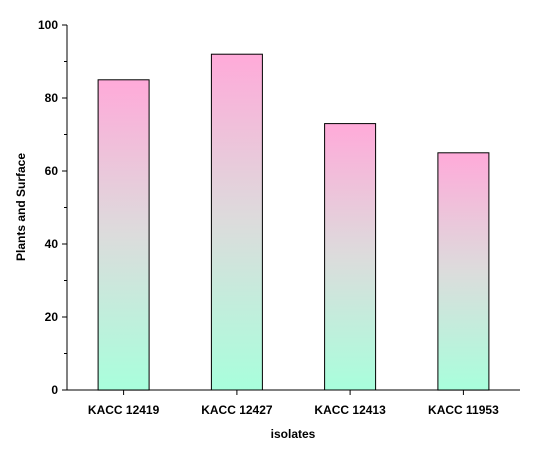  Describe the element at coordinates (52, 244) in the screenshot. I see `y-tick-label: 40` at that location.